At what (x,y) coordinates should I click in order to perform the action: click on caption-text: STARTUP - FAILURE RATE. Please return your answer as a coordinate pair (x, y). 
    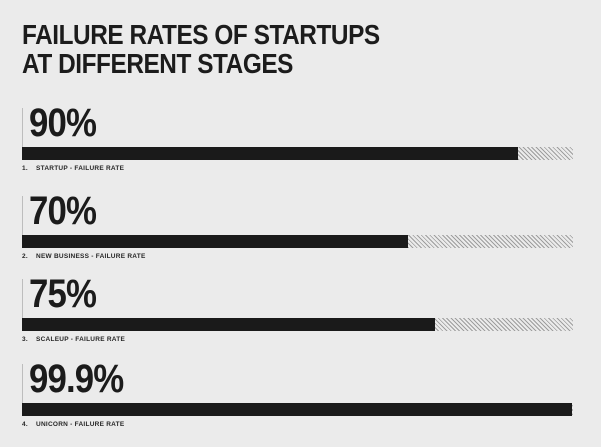
    Looking at the image, I should click on (80, 168).